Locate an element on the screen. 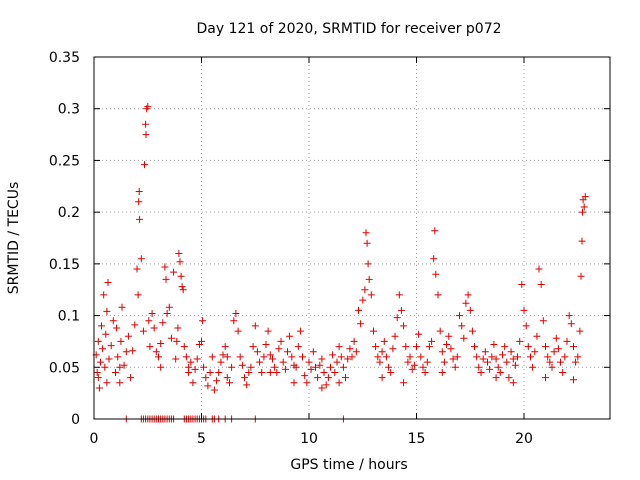 This screenshot has width=640, height=480. y-axis-label: SRMTID / TECUs is located at coordinates (14, 238).